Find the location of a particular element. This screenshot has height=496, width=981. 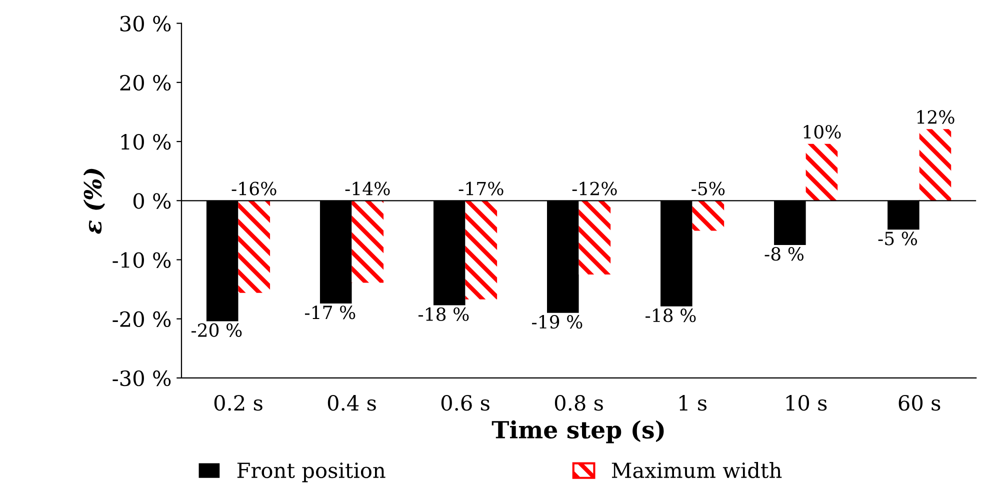

data-label: -5% is located at coordinates (708, 189).